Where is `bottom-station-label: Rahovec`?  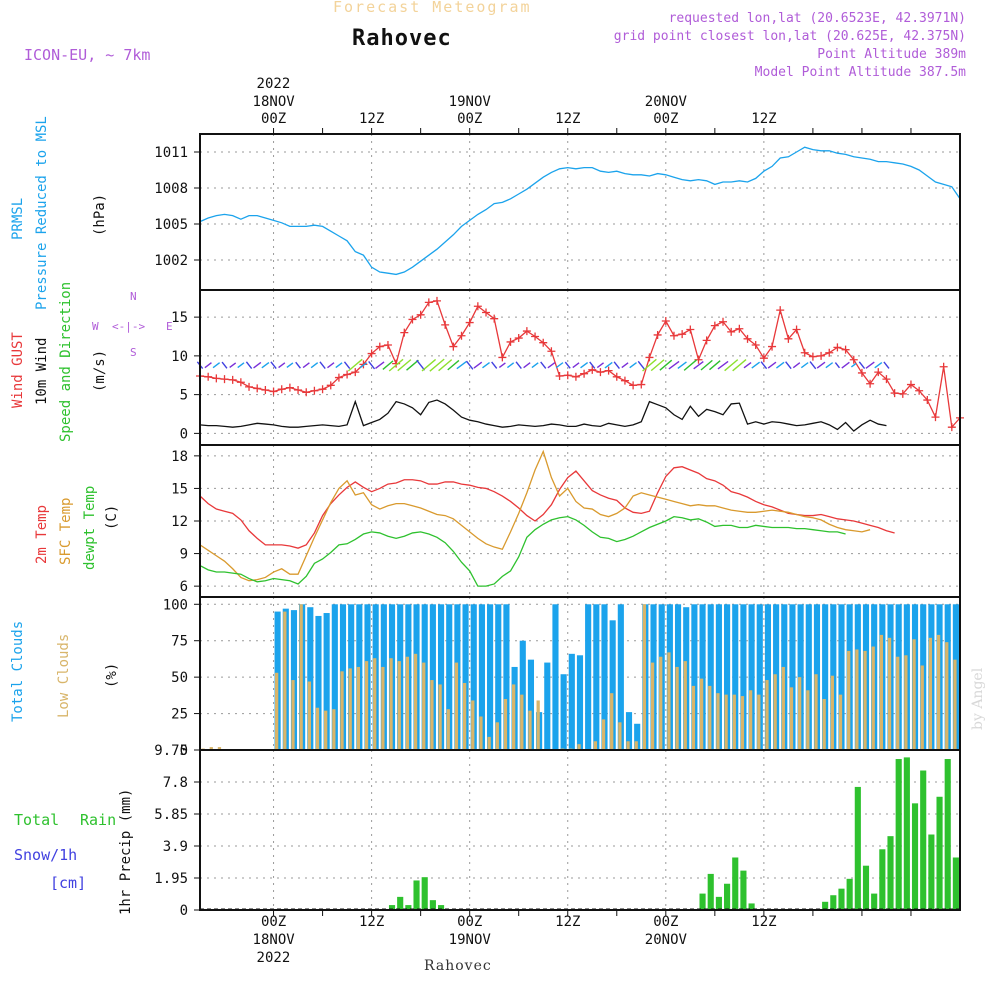
bottom-station-label: Rahovec is located at coordinates (458, 966).